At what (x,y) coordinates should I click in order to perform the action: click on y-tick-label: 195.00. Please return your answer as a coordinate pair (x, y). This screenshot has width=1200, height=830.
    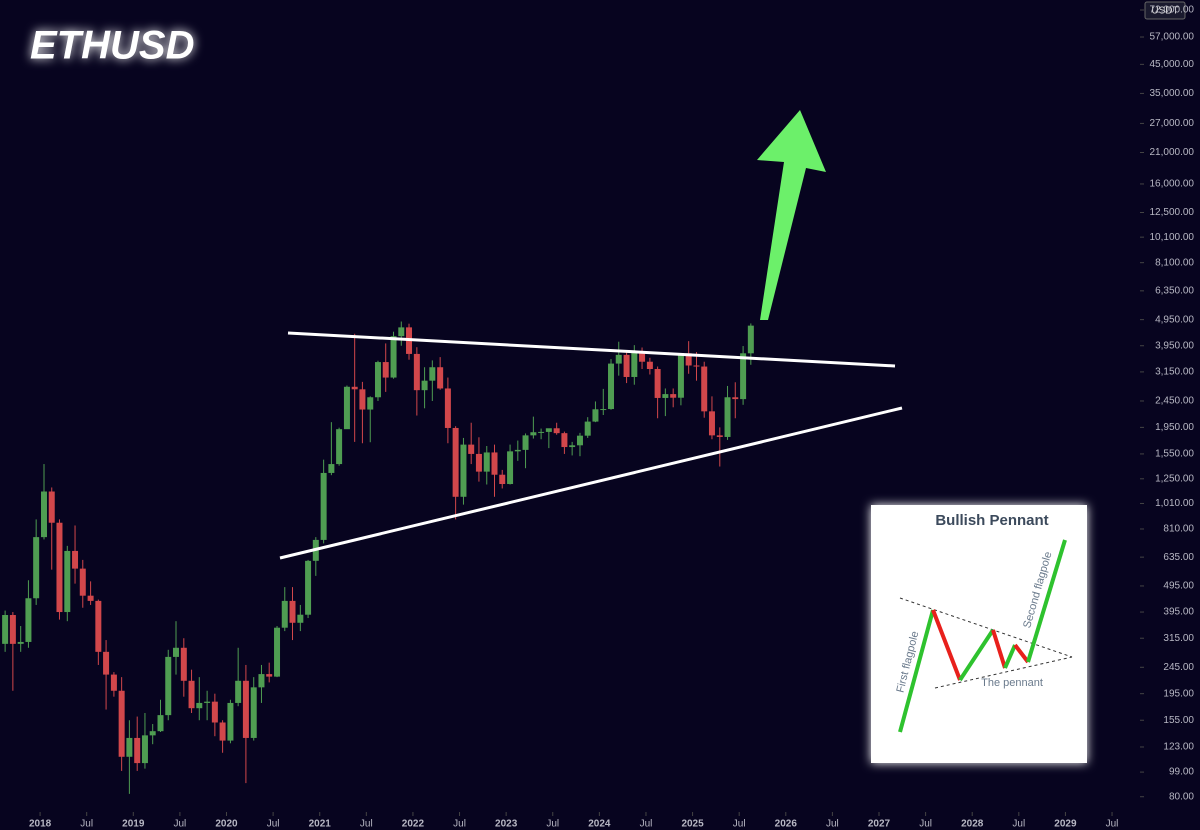
    Looking at the image, I should click on (1178, 693).